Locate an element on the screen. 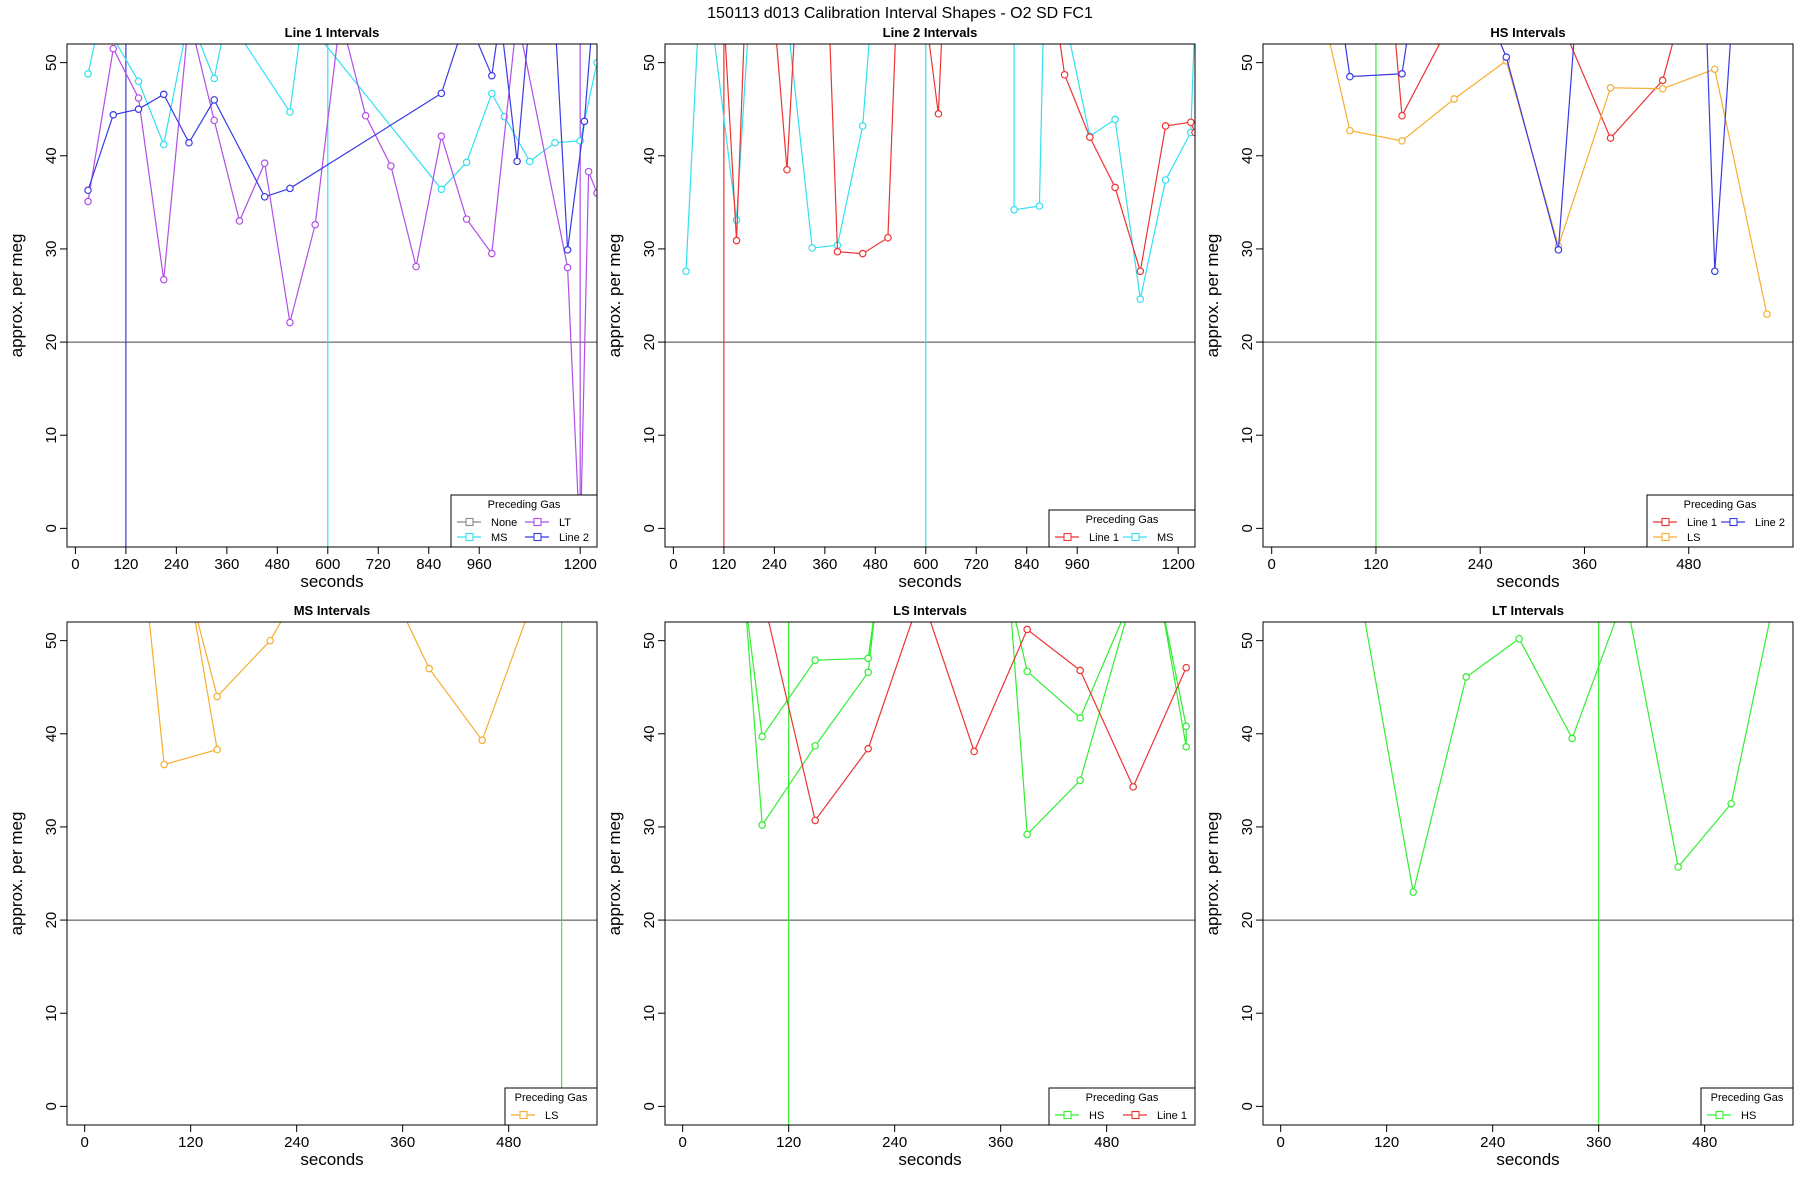  y-tick-label: 20 is located at coordinates (1247, 920).